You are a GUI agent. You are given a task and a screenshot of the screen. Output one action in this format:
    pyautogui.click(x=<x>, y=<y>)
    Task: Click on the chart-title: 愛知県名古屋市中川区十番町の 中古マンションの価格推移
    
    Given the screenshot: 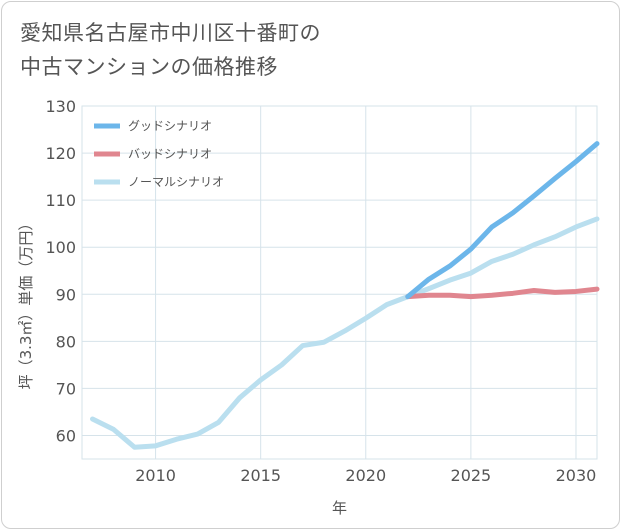 What is the action you would take?
    pyautogui.click(x=230, y=50)
    